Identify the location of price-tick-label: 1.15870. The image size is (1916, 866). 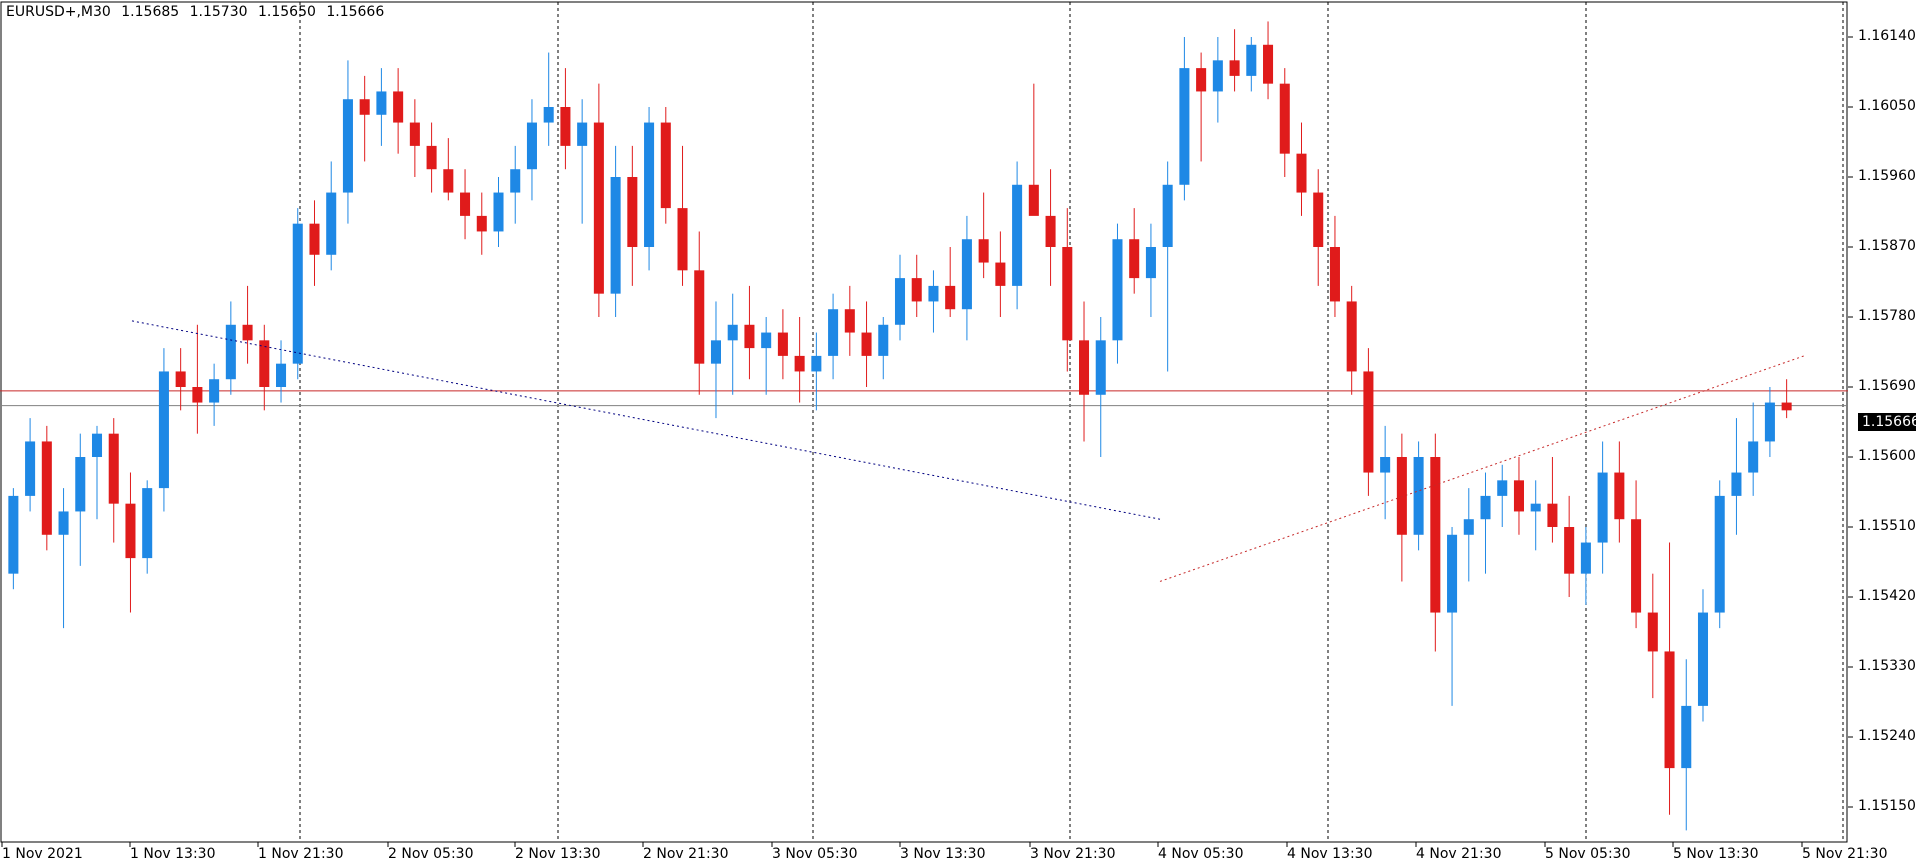
(1887, 246).